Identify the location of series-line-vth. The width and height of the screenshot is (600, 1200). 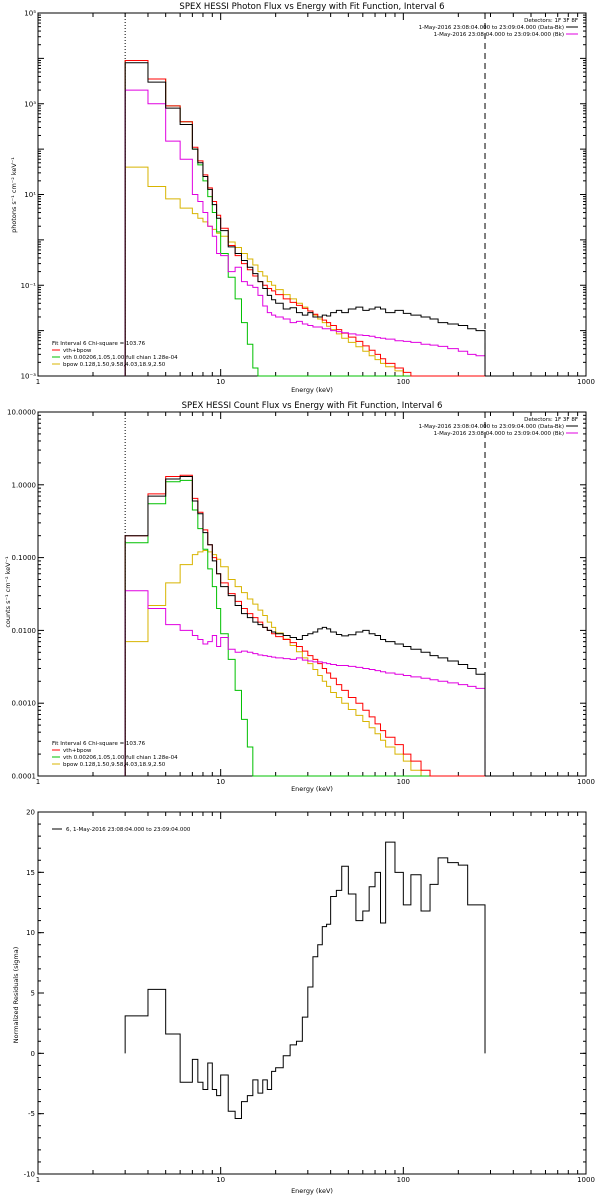
(305, 628).